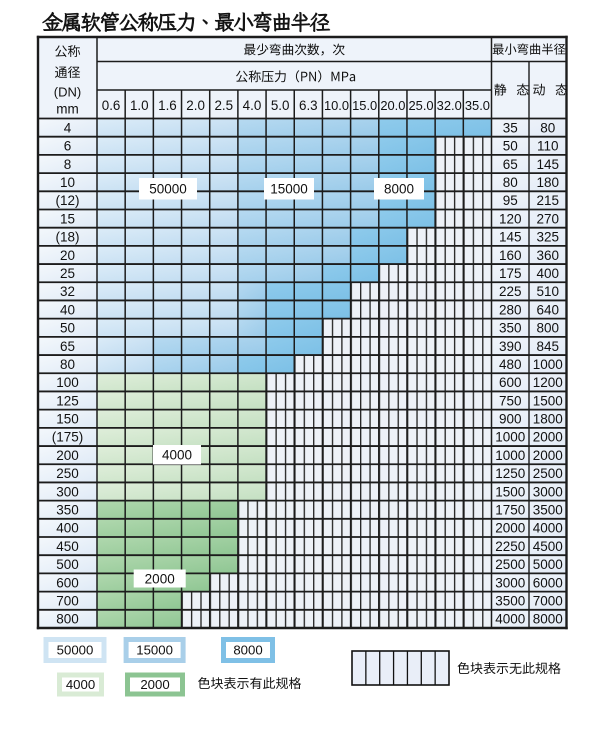 Image resolution: width=600 pixels, height=743 pixels. Describe the element at coordinates (67, 564) in the screenshot. I see `svg-text: 500` at that location.